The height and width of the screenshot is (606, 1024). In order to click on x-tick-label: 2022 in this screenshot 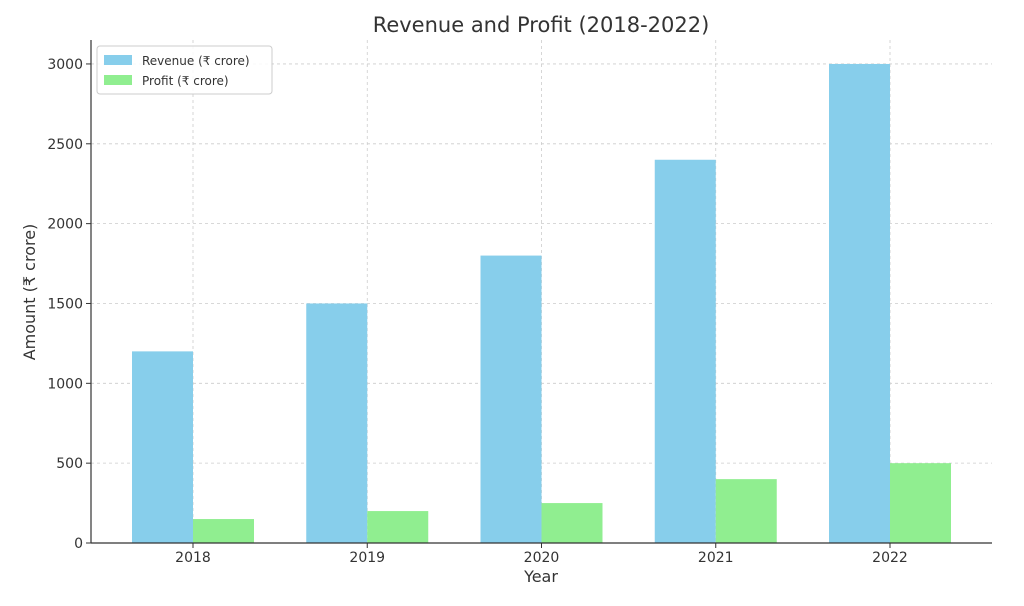, I will do `click(890, 558)`.